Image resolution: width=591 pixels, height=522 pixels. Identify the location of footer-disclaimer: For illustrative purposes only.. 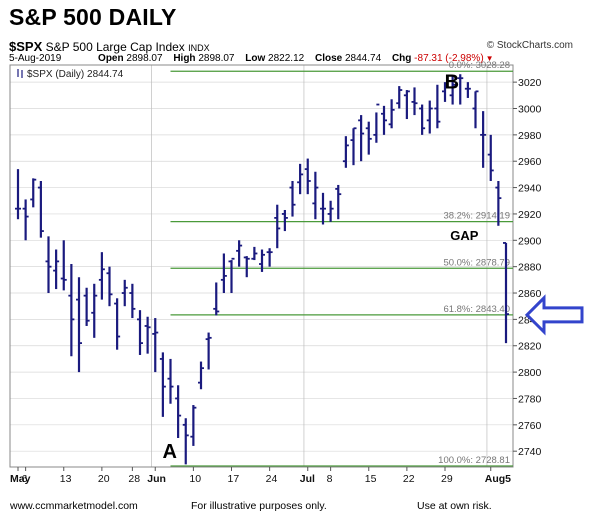
(259, 506).